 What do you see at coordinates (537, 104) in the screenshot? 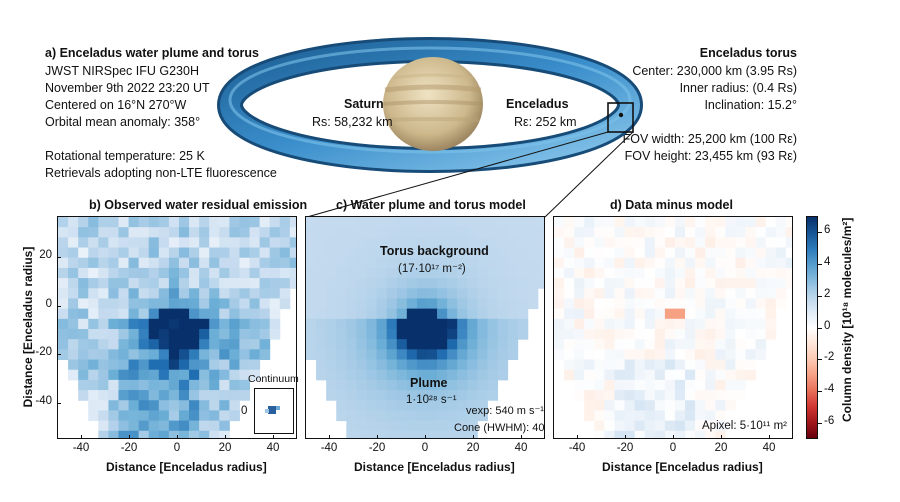
I see `enceladus-name: Enceladus` at bounding box center [537, 104].